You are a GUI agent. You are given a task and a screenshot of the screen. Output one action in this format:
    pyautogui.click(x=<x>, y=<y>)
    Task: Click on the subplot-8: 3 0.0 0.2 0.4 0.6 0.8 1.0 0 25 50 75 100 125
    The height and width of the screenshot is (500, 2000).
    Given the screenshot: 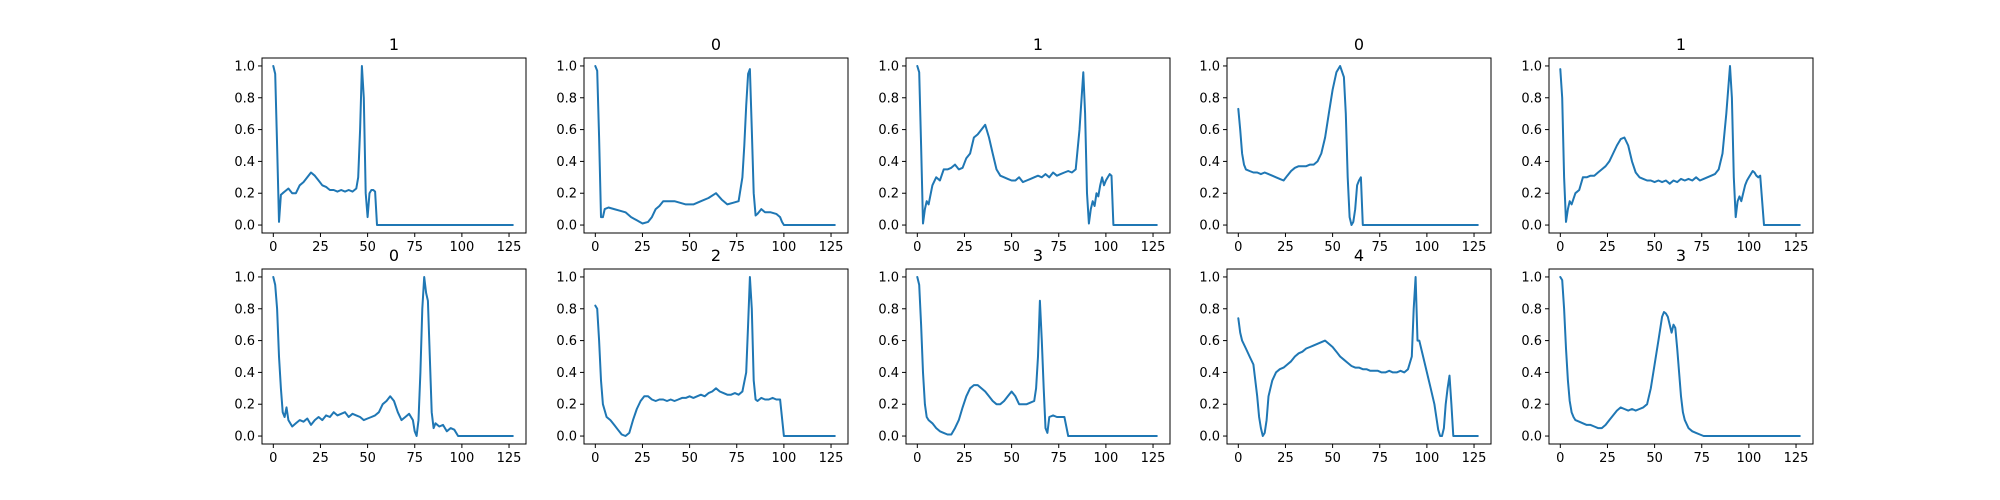 What is the action you would take?
    pyautogui.click(x=1024, y=356)
    